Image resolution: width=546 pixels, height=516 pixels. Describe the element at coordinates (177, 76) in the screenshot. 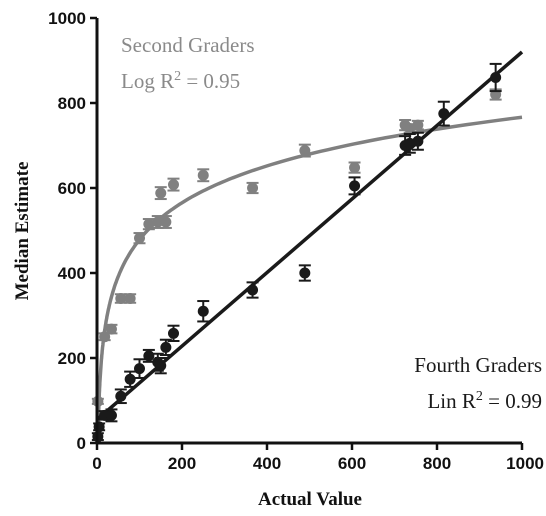

I see `second-fit-sup: 2` at that location.